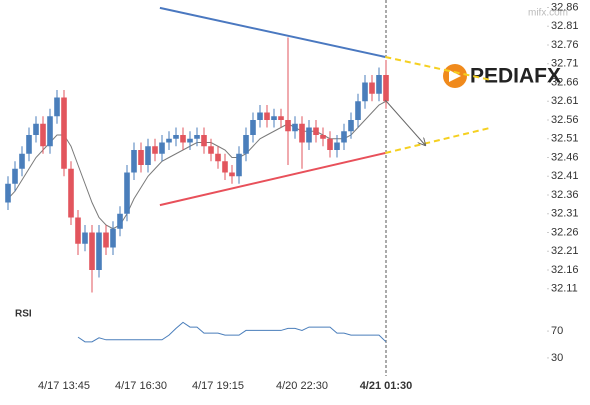 This screenshot has height=405, width=590. I want to click on rsi-tick-label: 70, so click(557, 331).